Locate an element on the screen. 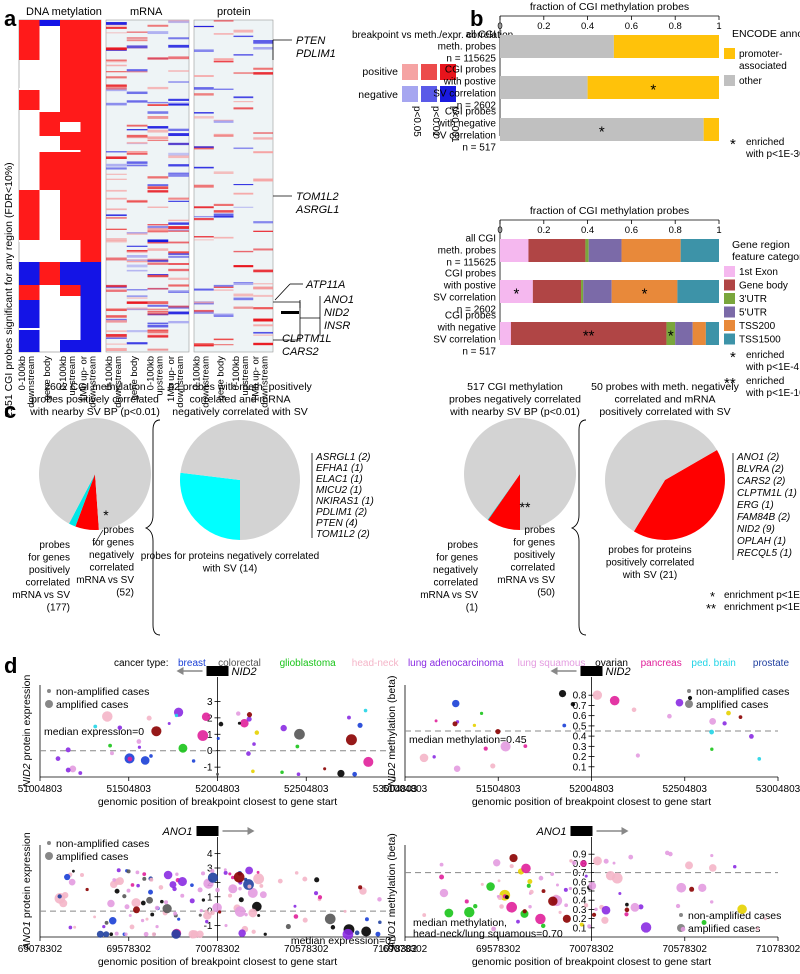 Image resolution: width=800 pixels, height=974 pixels. bar-note-star: * is located at coordinates (733, 144).